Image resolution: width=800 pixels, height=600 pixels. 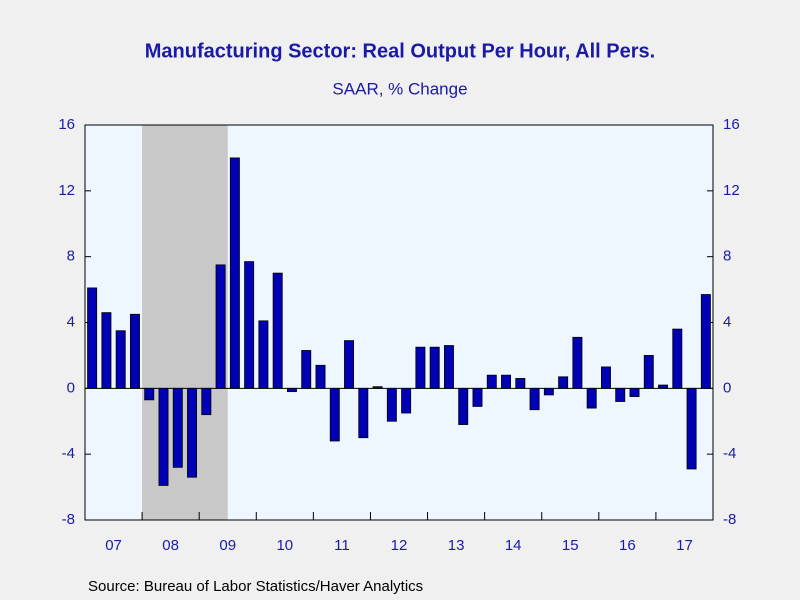 I want to click on y2-tick-label: 0, so click(x=727, y=387).